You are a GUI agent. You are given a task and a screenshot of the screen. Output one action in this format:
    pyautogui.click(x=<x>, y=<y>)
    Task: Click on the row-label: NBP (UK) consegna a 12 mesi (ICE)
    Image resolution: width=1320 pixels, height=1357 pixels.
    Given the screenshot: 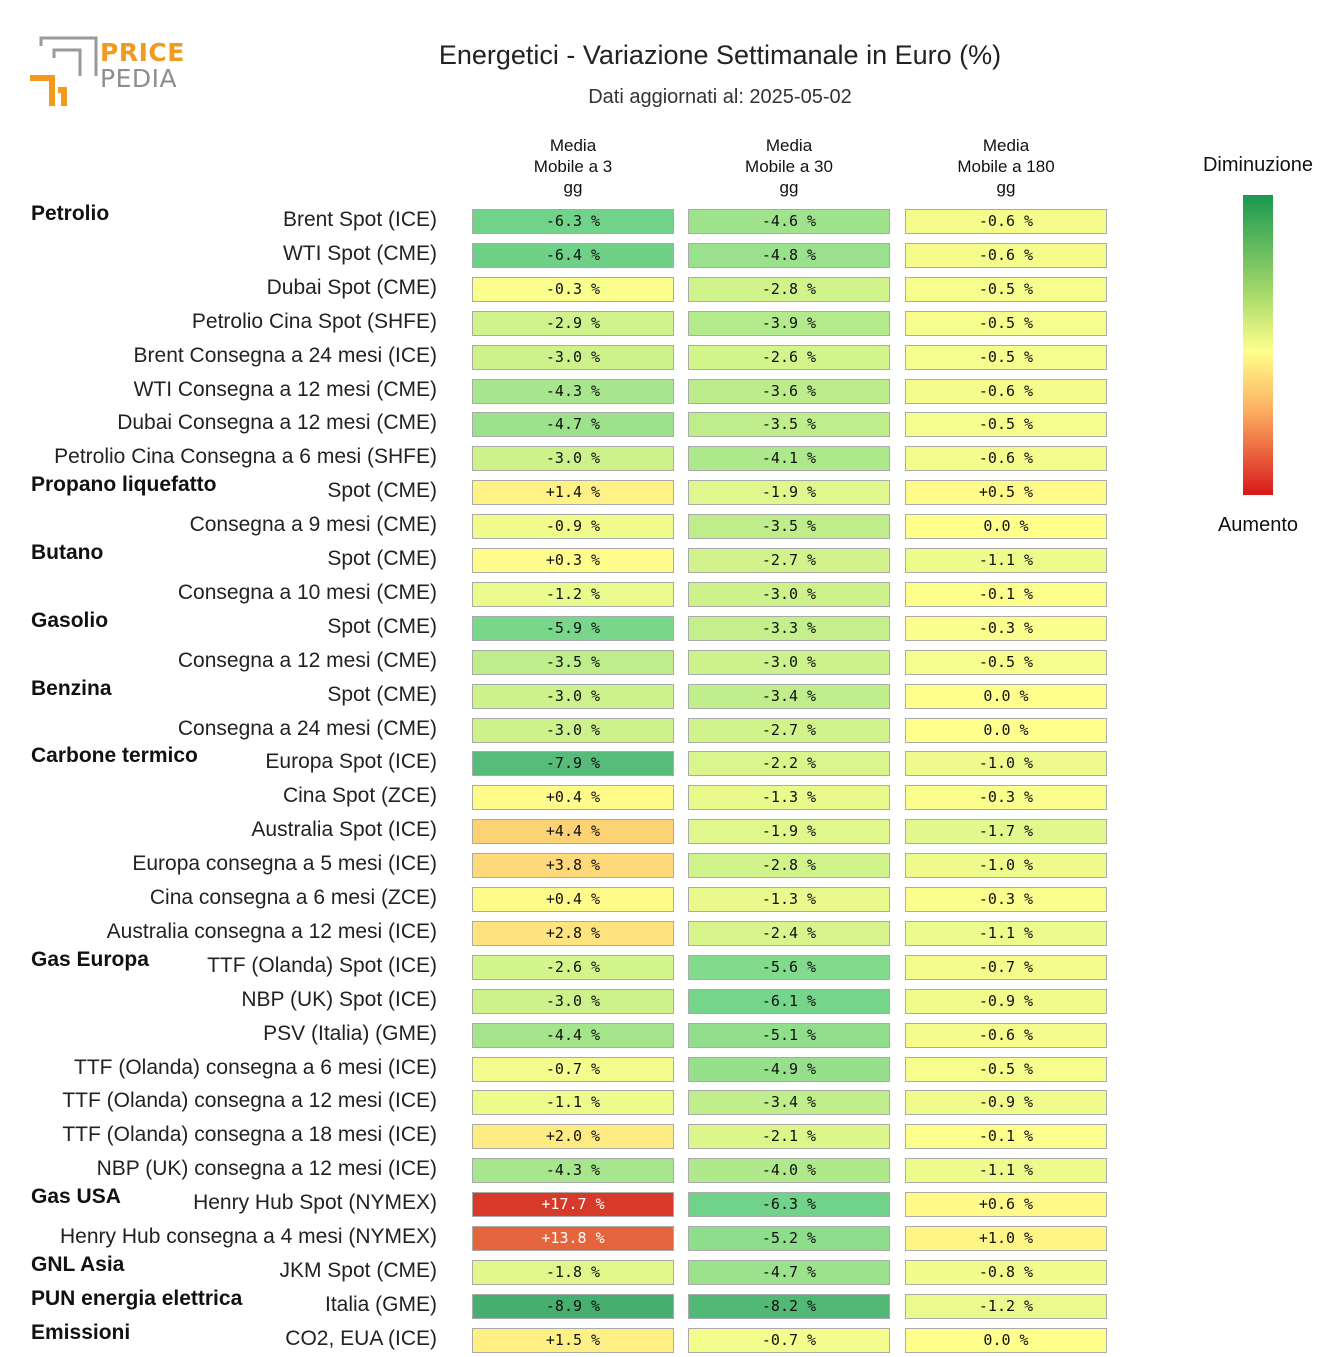 What is the action you would take?
    pyautogui.click(x=266, y=1169)
    